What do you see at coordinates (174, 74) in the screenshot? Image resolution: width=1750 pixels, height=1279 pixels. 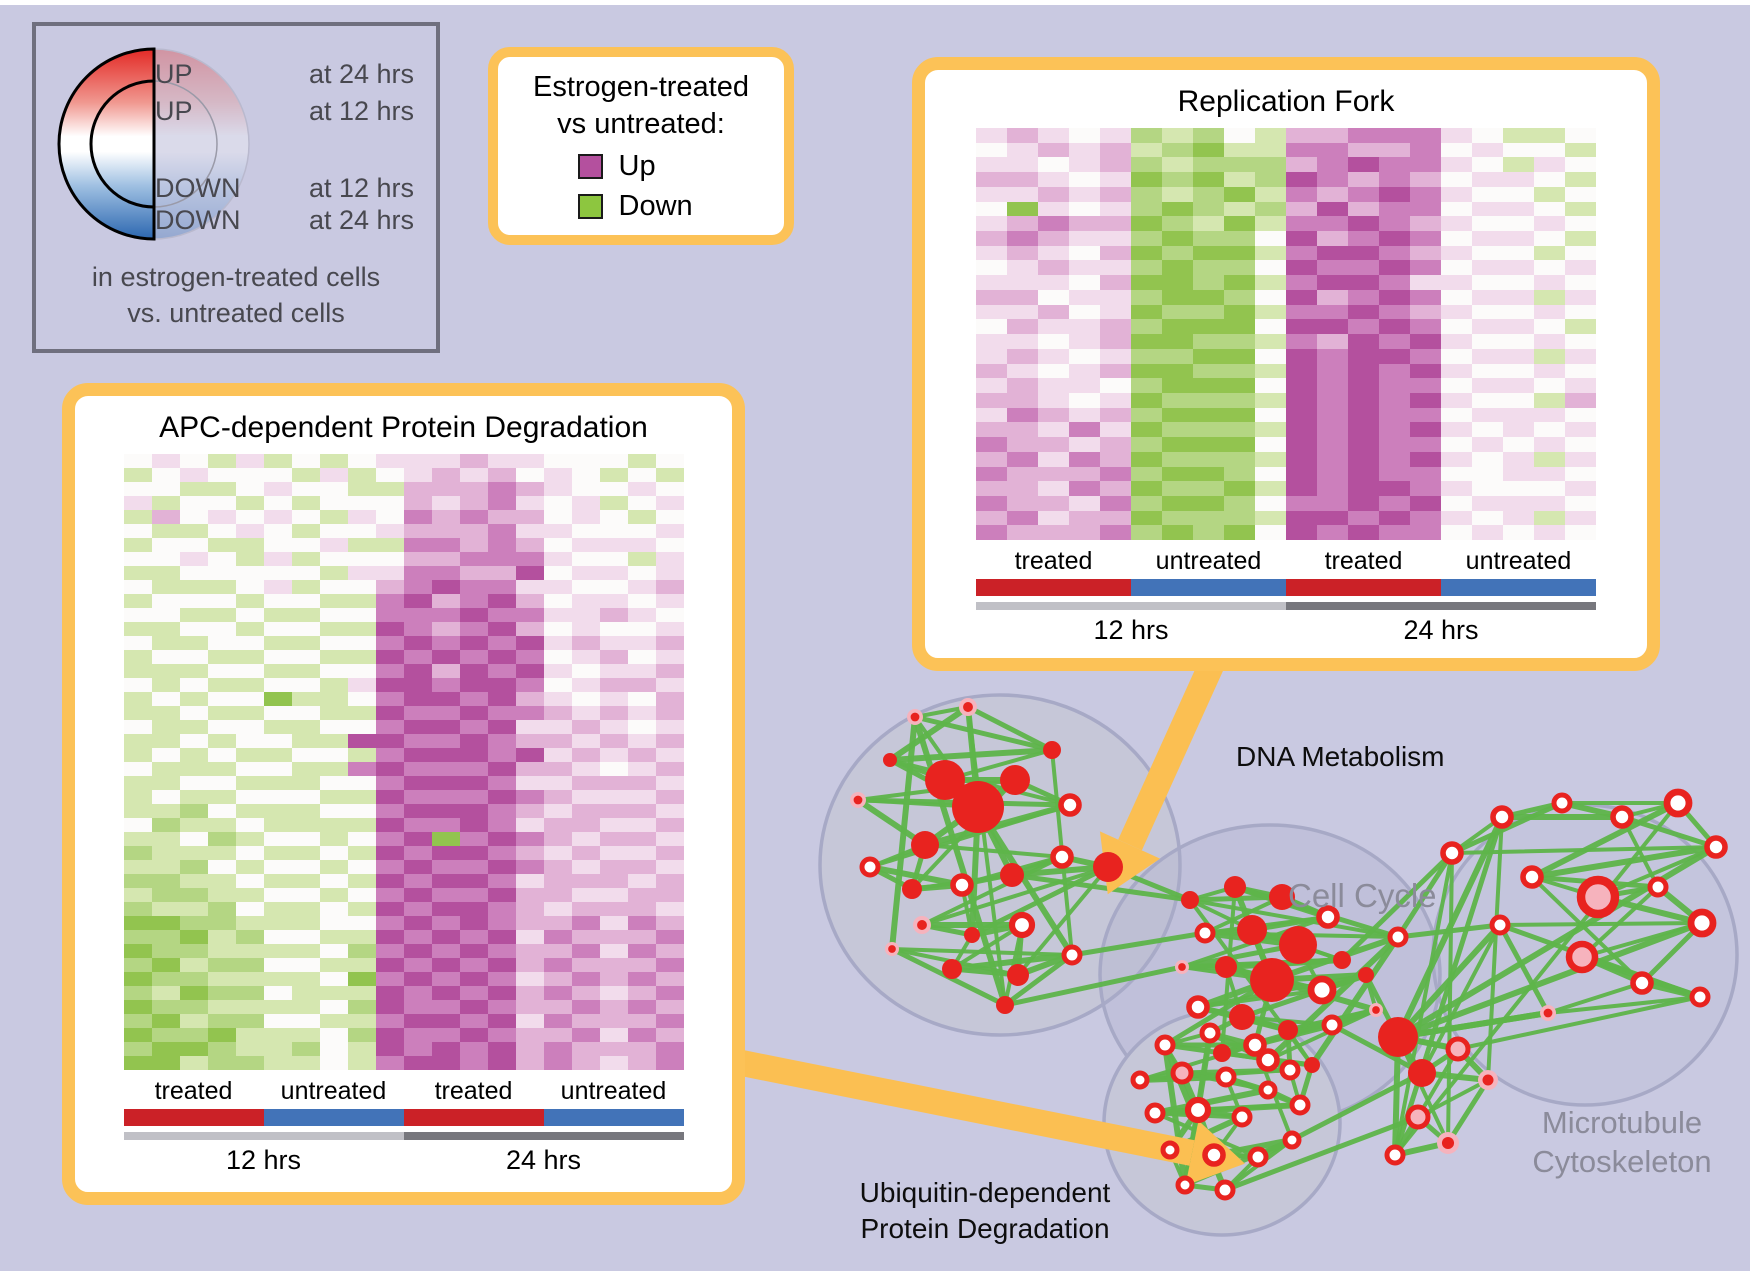 I see `legend-dir-up-24: UP` at bounding box center [174, 74].